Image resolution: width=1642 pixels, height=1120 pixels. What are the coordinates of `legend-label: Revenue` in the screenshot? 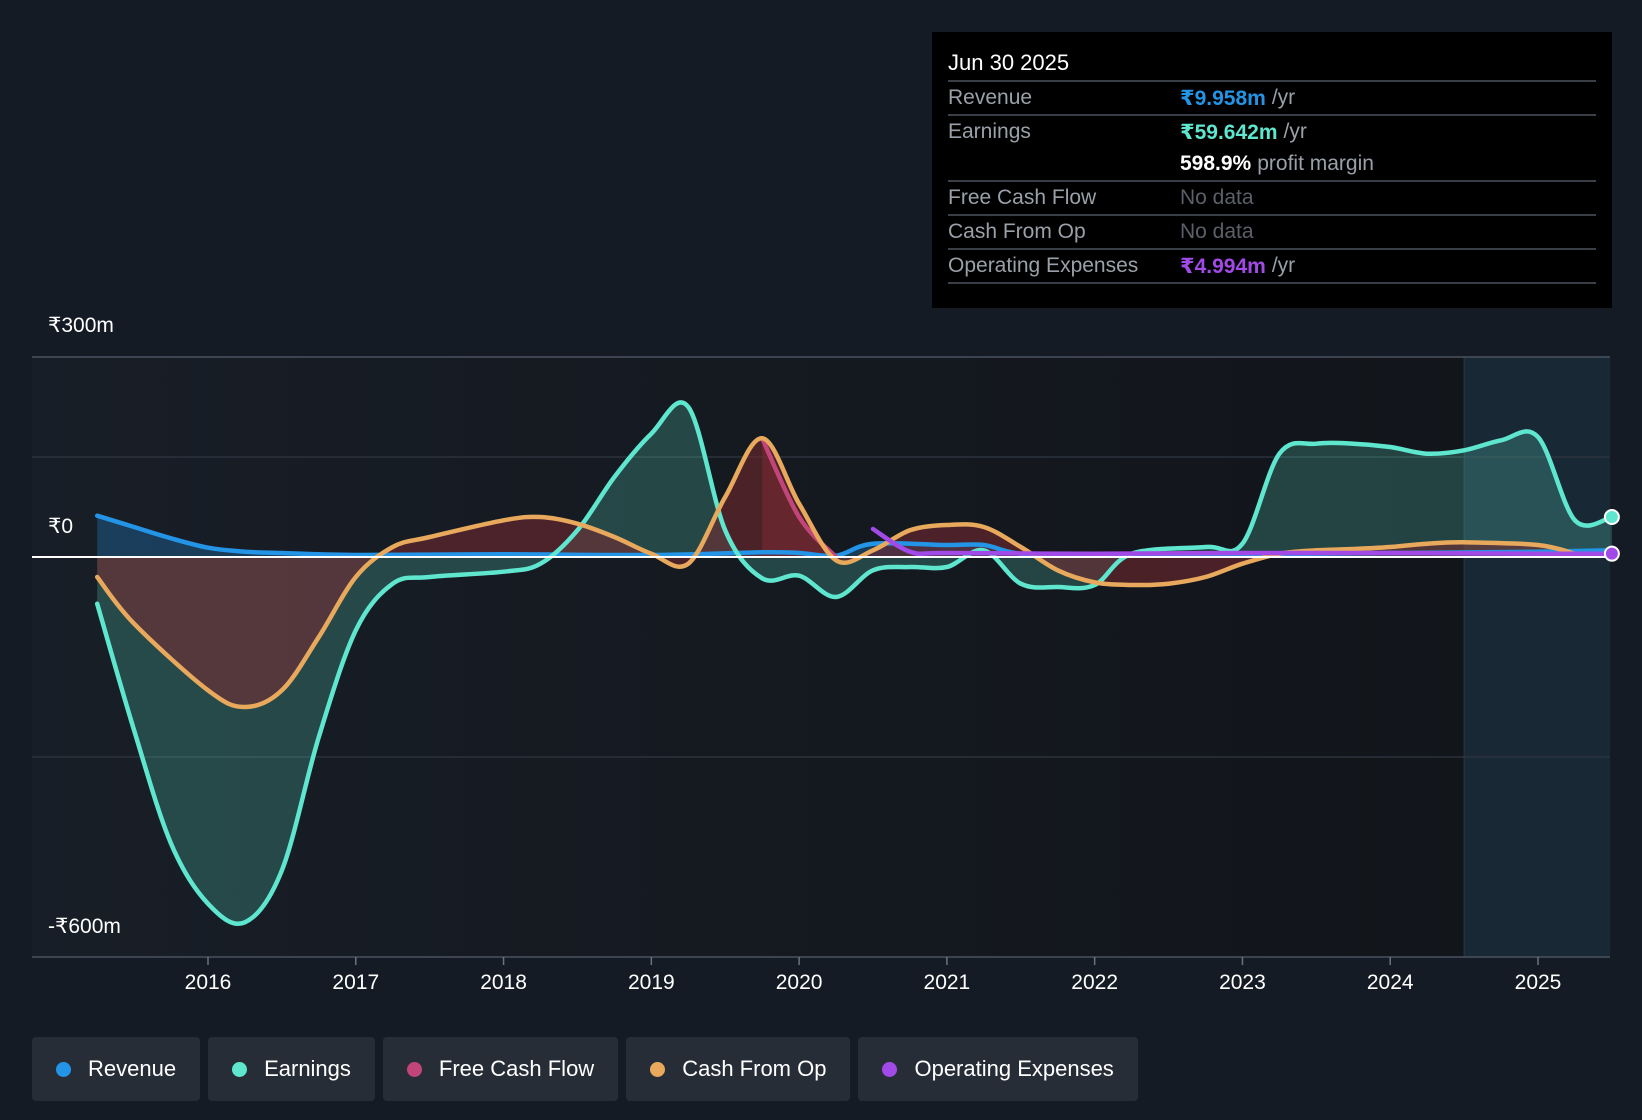 It's located at (132, 1068).